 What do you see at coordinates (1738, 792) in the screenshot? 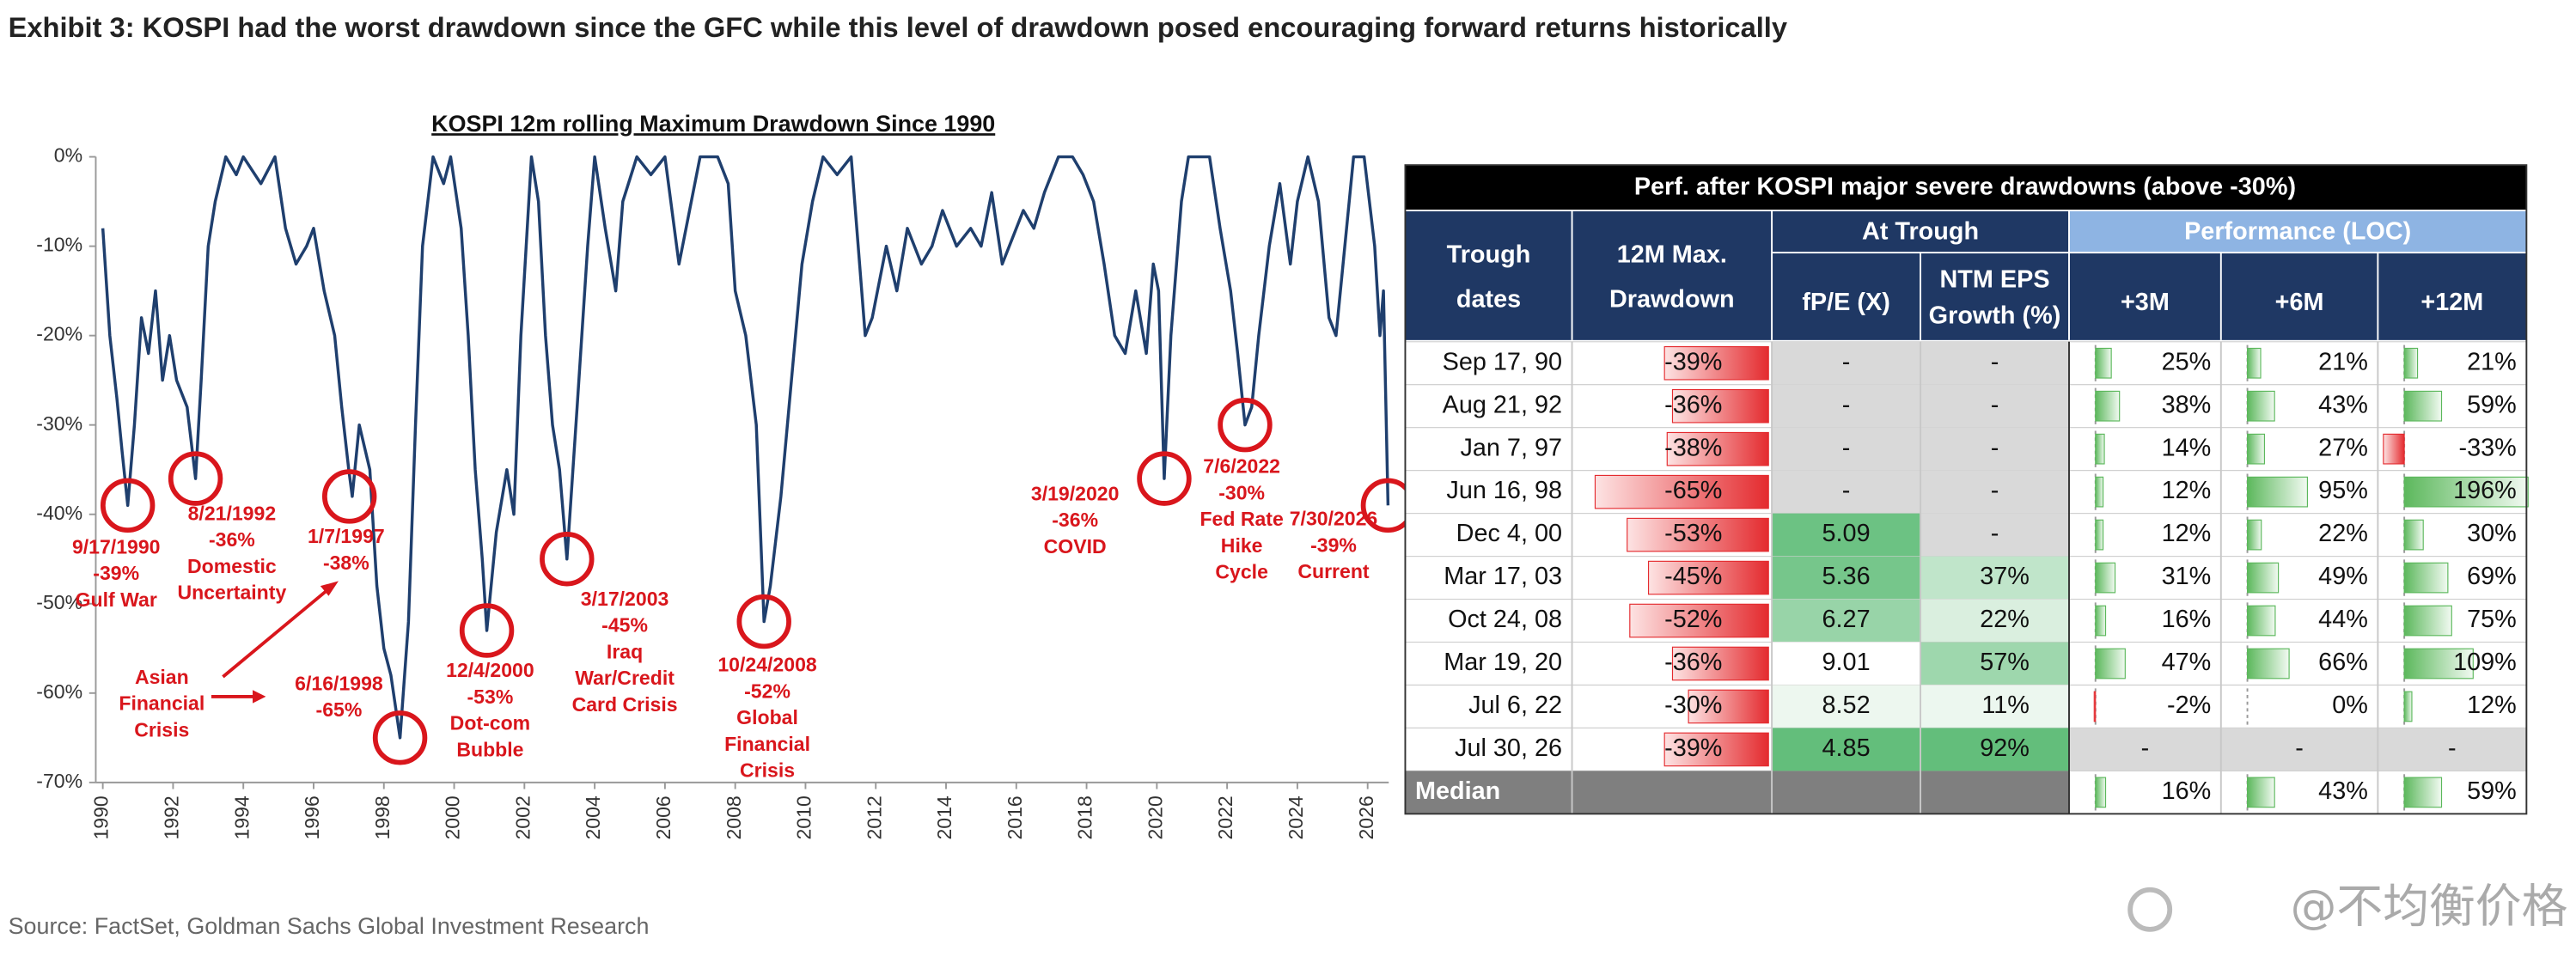
I see `median-bg` at bounding box center [1738, 792].